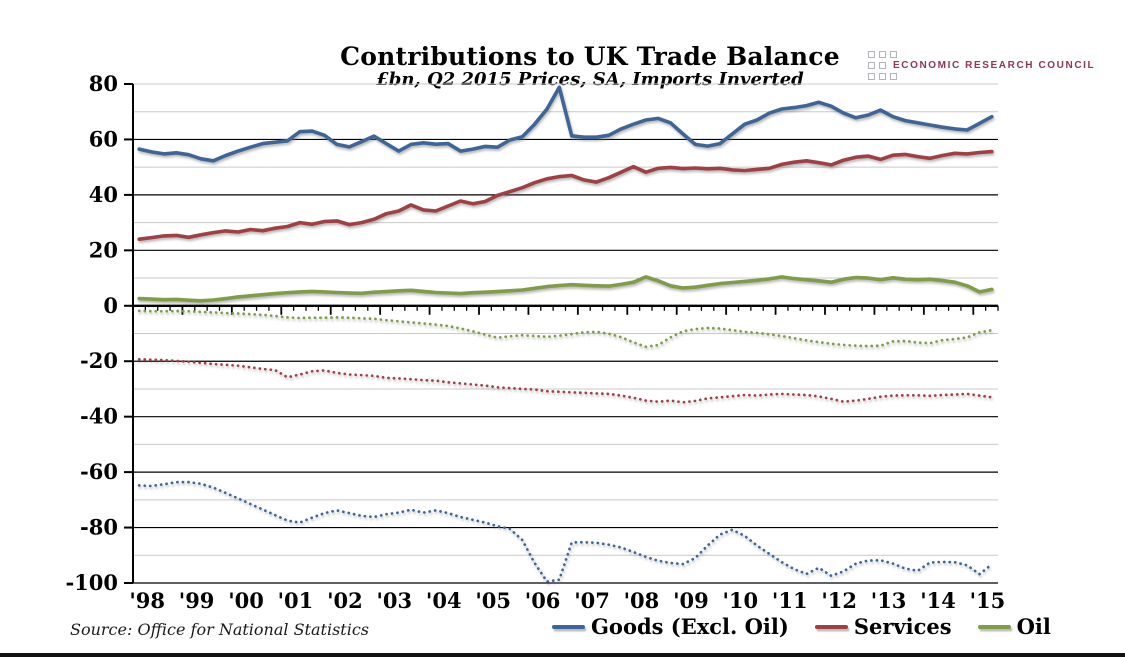 The height and width of the screenshot is (657, 1125). What do you see at coordinates (444, 600) in the screenshot?
I see `svg-text: '04` at bounding box center [444, 600].